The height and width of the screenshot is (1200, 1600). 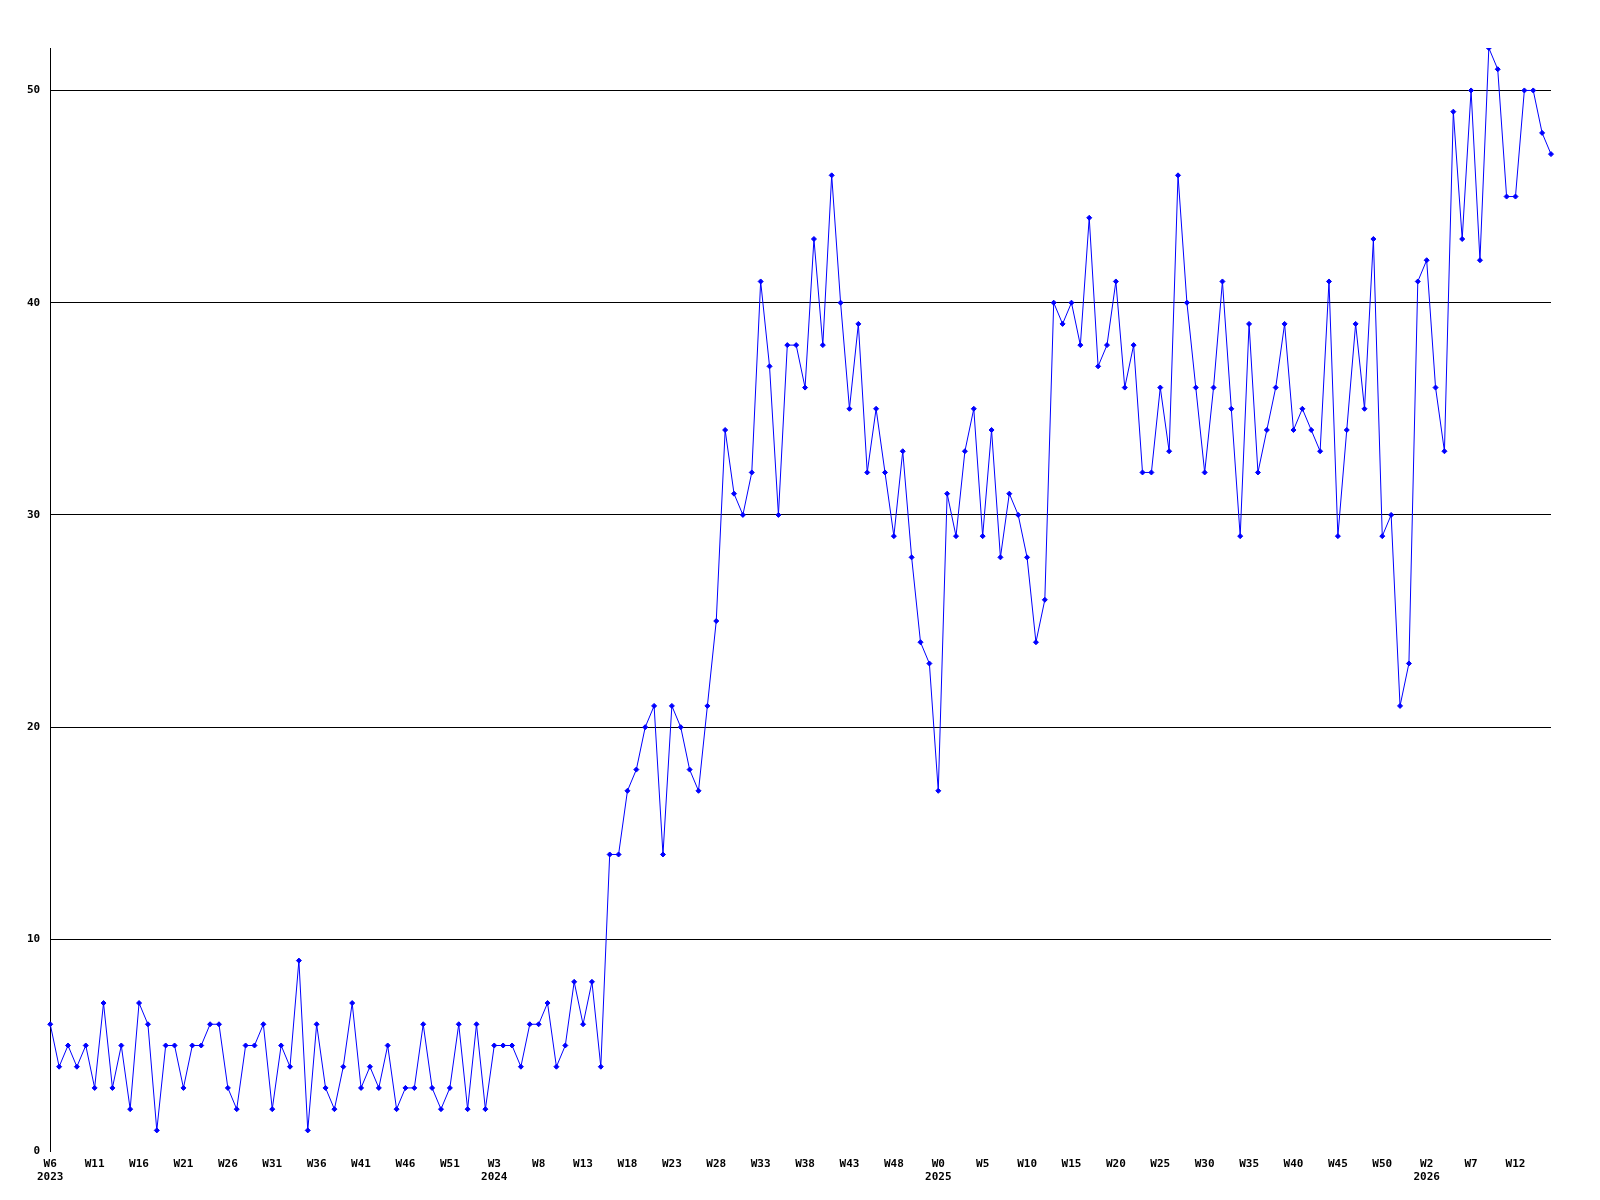 I want to click on x-tick-label: W48, so click(x=893, y=1164).